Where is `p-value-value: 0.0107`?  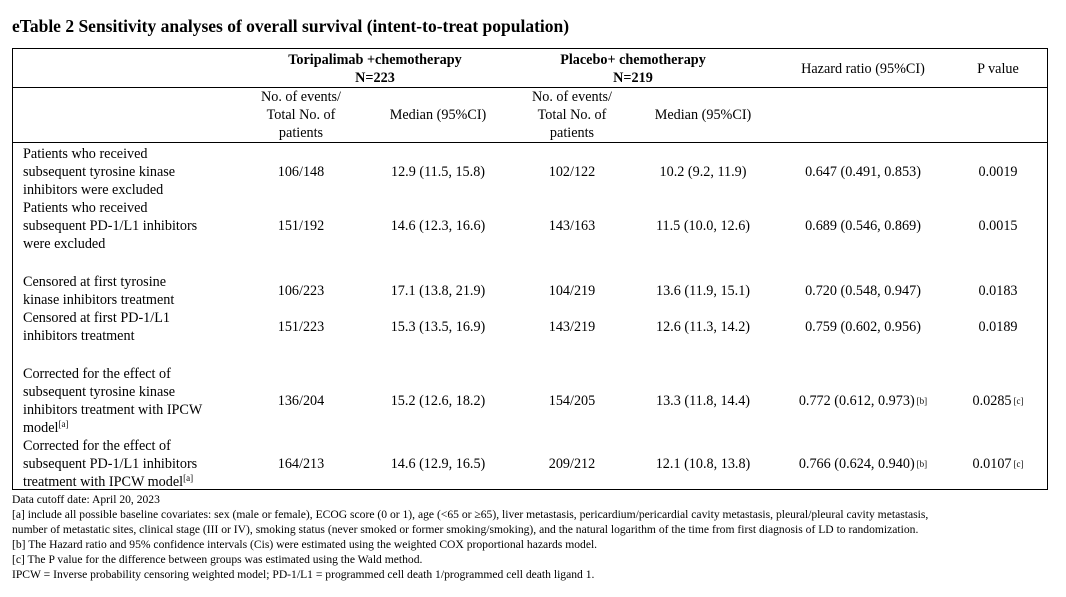 p-value-value: 0.0107 is located at coordinates (992, 464).